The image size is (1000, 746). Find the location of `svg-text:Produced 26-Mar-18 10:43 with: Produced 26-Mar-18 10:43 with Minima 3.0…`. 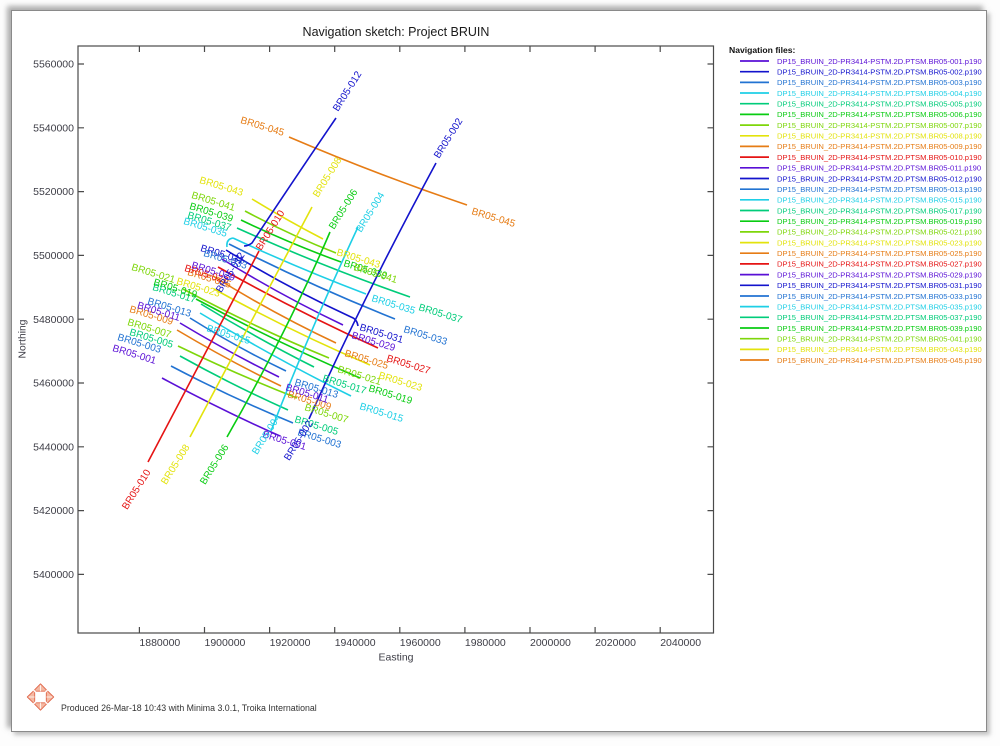

svg-text:Produced 26-Mar-18 10:43 with: Produced 26-Mar-18 10:43 with Minima 3.0… is located at coordinates (189, 708).